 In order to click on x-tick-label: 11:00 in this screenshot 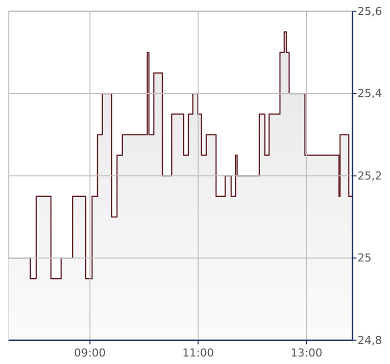, I will do `click(198, 353)`.